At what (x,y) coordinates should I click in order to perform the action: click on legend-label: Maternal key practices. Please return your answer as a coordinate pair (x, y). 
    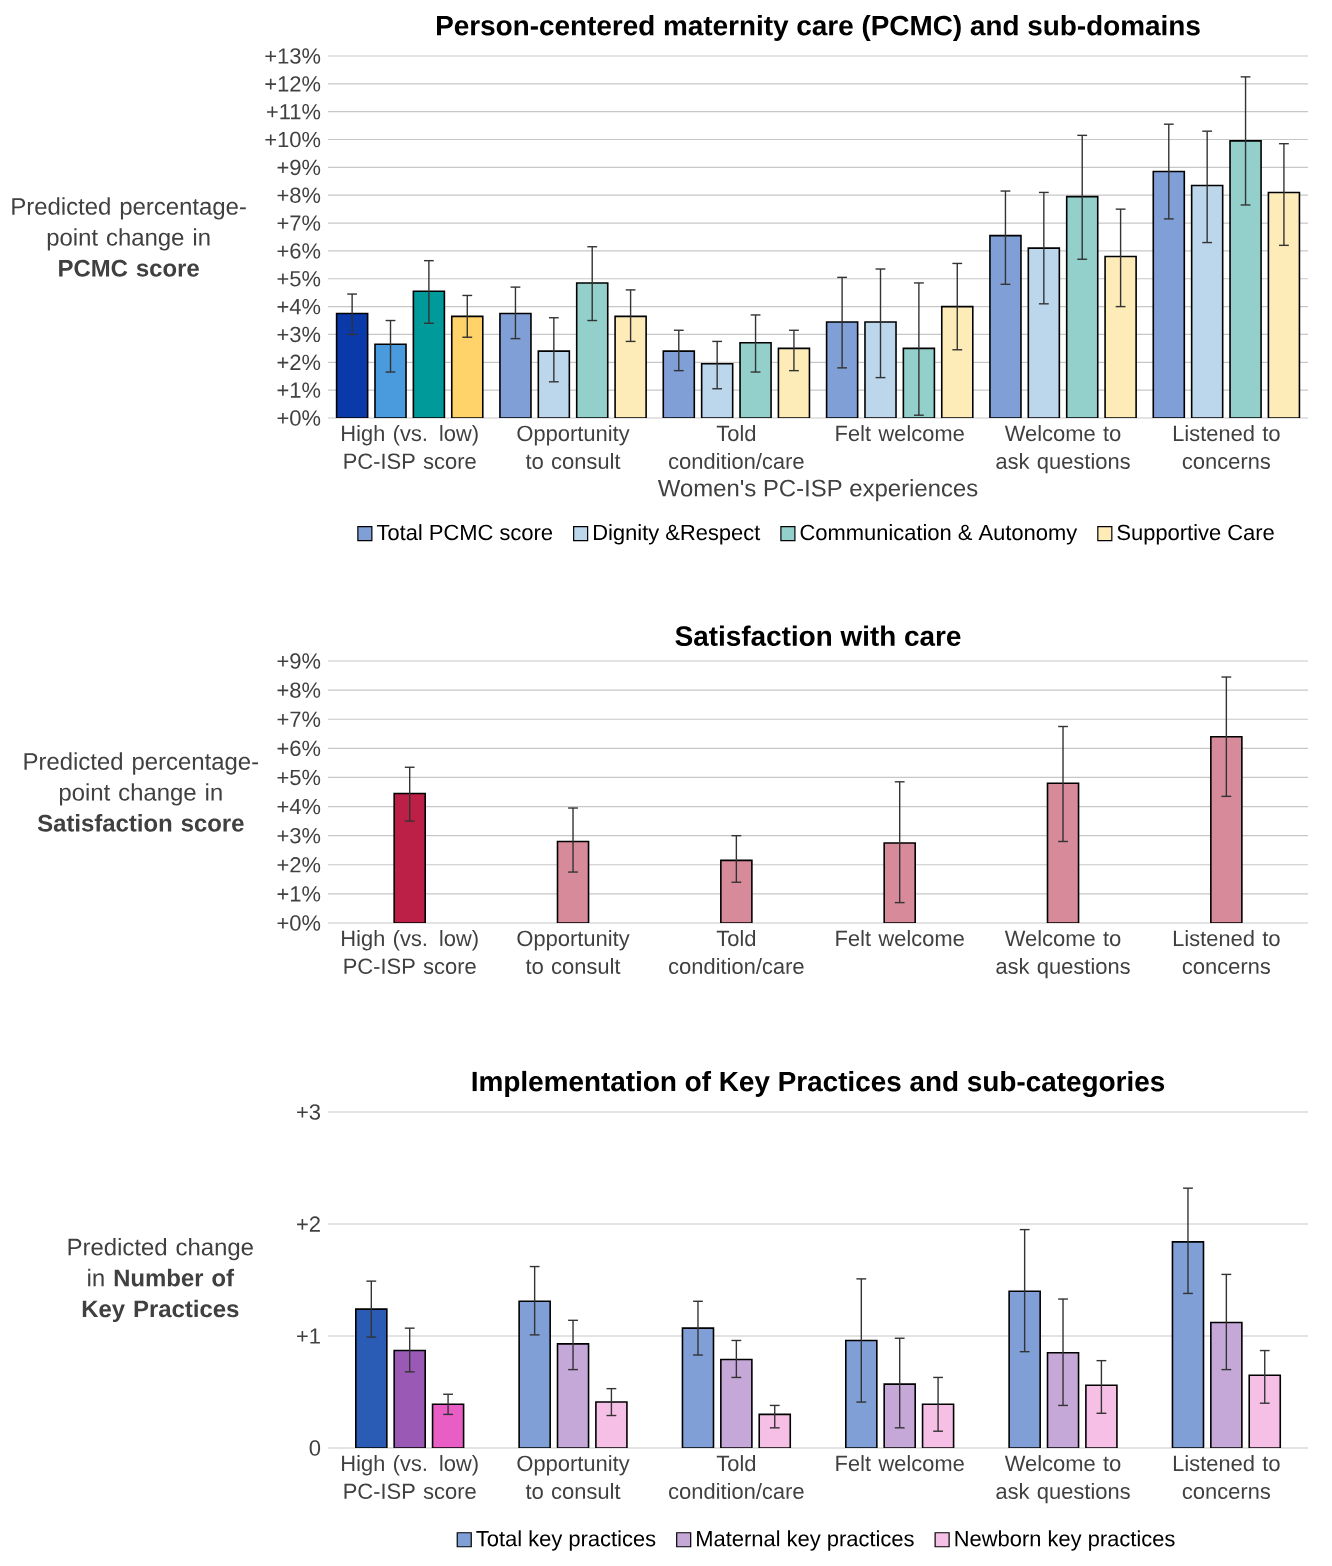
    Looking at the image, I should click on (805, 1540).